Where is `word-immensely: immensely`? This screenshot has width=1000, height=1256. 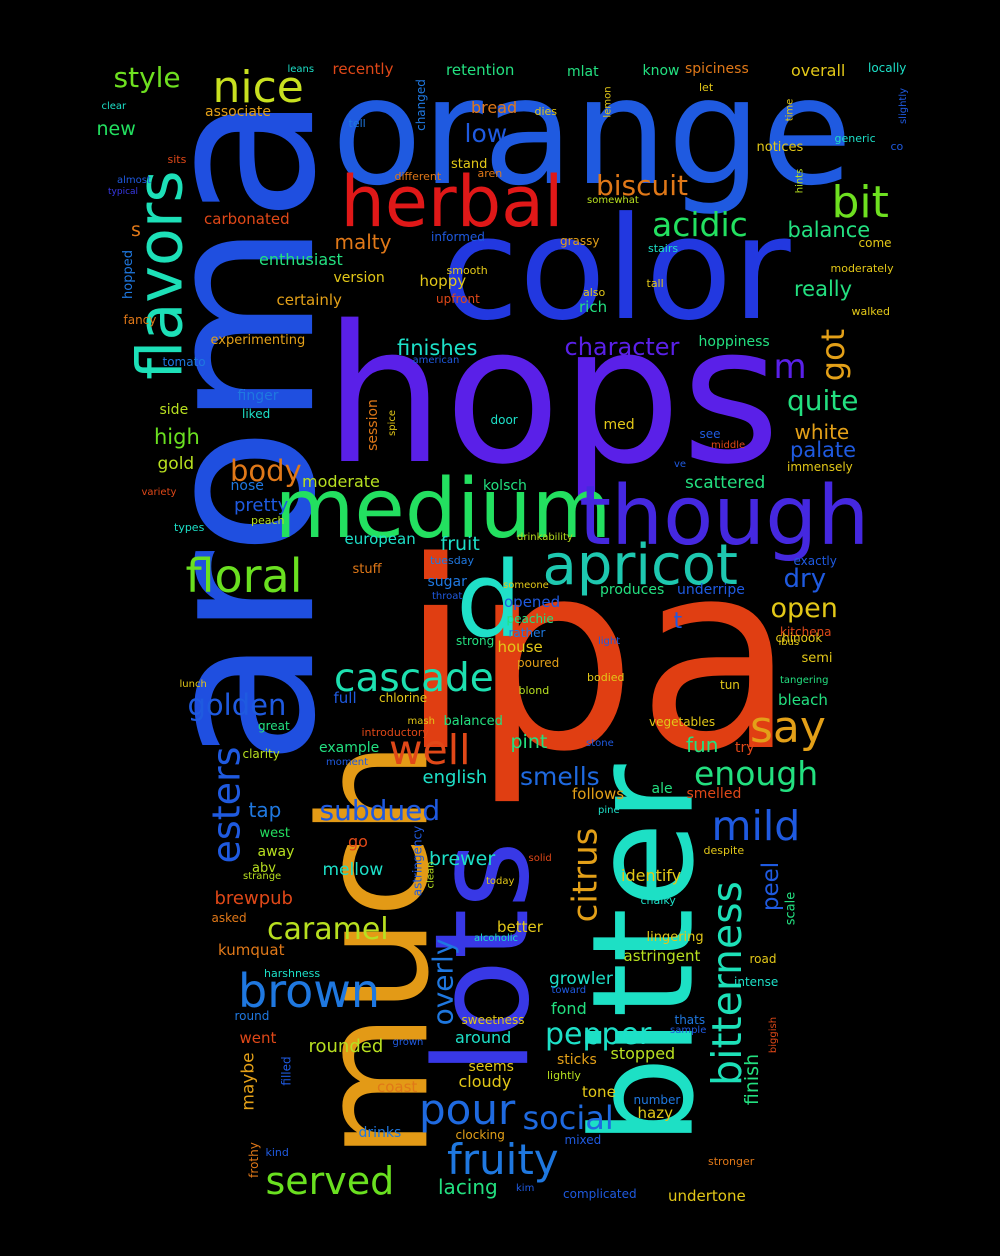
word-immensely: immensely is located at coordinates (820, 467).